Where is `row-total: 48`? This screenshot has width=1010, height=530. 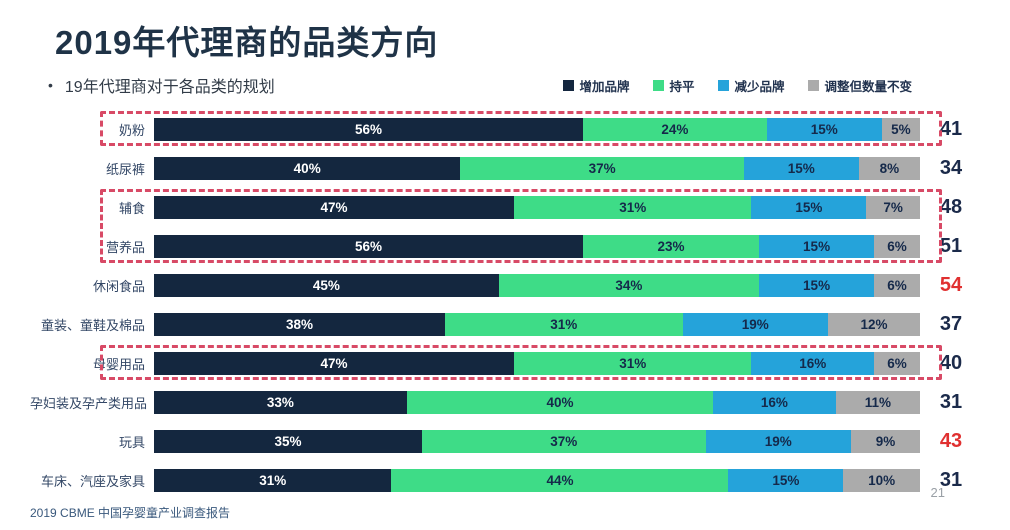 row-total: 48 is located at coordinates (951, 207).